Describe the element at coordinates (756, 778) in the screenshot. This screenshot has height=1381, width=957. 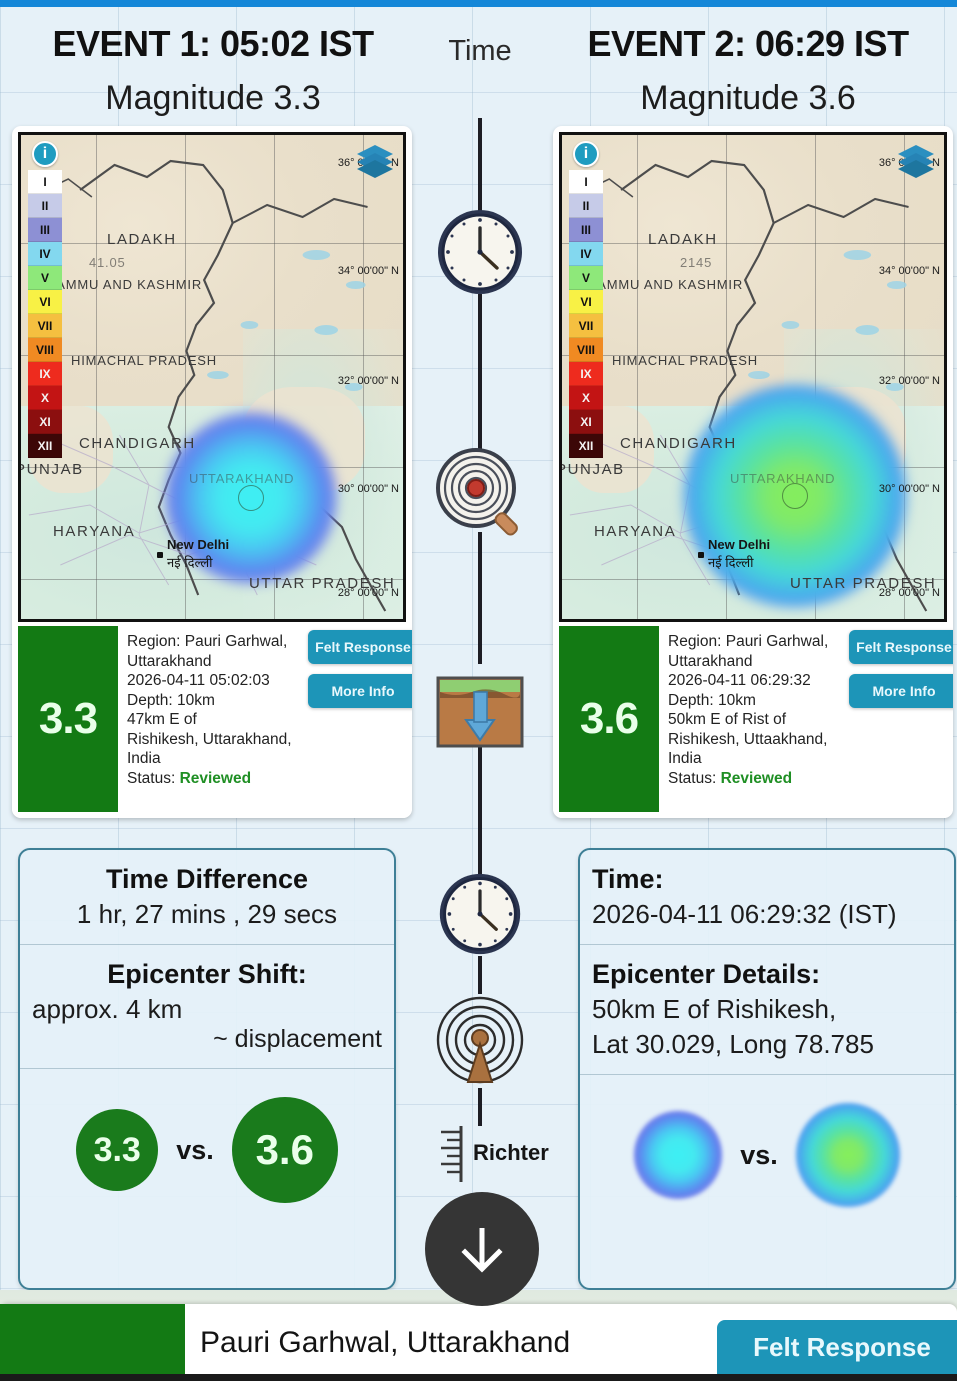
I see `event2-status-value: Reviewed` at that location.